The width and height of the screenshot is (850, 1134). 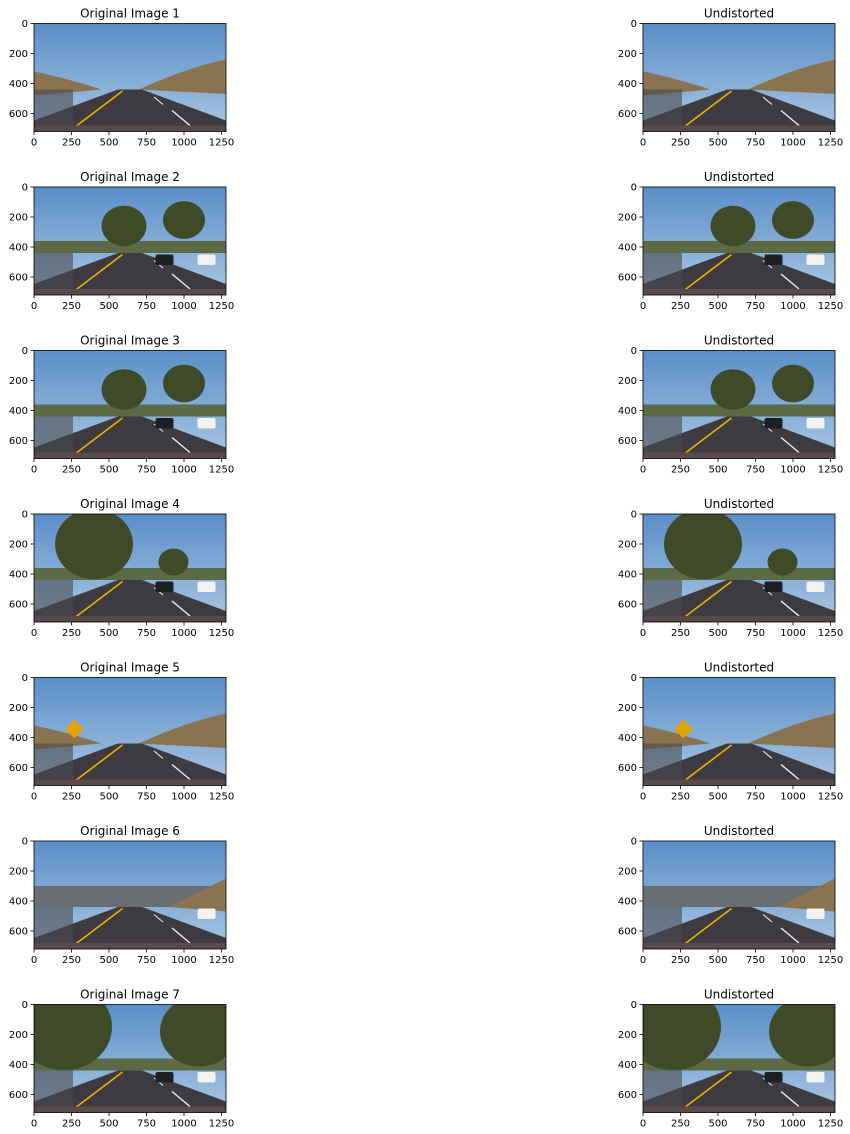 What do you see at coordinates (717, 470) in the screenshot?
I see `x-tick-label: 500` at bounding box center [717, 470].